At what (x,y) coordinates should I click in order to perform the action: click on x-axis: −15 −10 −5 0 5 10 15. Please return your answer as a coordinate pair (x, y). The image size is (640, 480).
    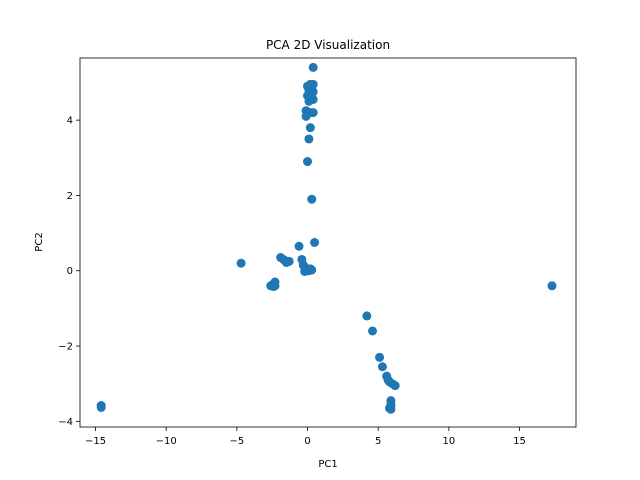
    Looking at the image, I should click on (305, 437).